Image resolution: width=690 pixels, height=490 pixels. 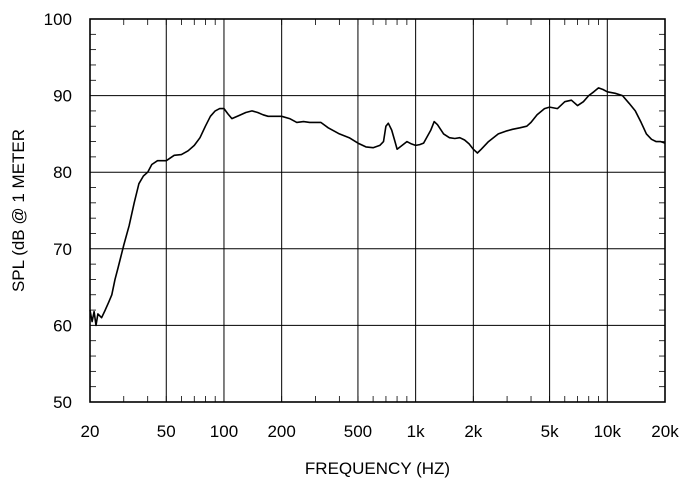 What do you see at coordinates (281, 431) in the screenshot?
I see `x-tick-label: 200` at bounding box center [281, 431].